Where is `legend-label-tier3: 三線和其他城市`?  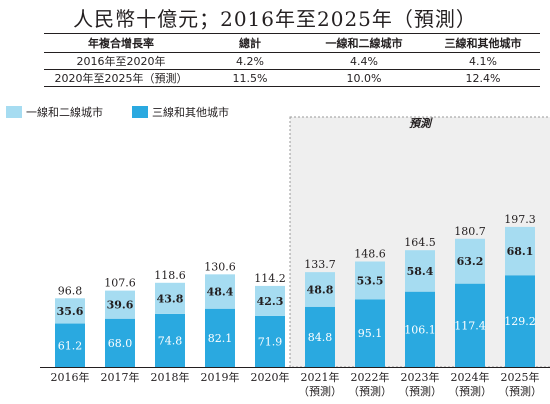
legend-label-tier3: 三線和其他城市 is located at coordinates (190, 112).